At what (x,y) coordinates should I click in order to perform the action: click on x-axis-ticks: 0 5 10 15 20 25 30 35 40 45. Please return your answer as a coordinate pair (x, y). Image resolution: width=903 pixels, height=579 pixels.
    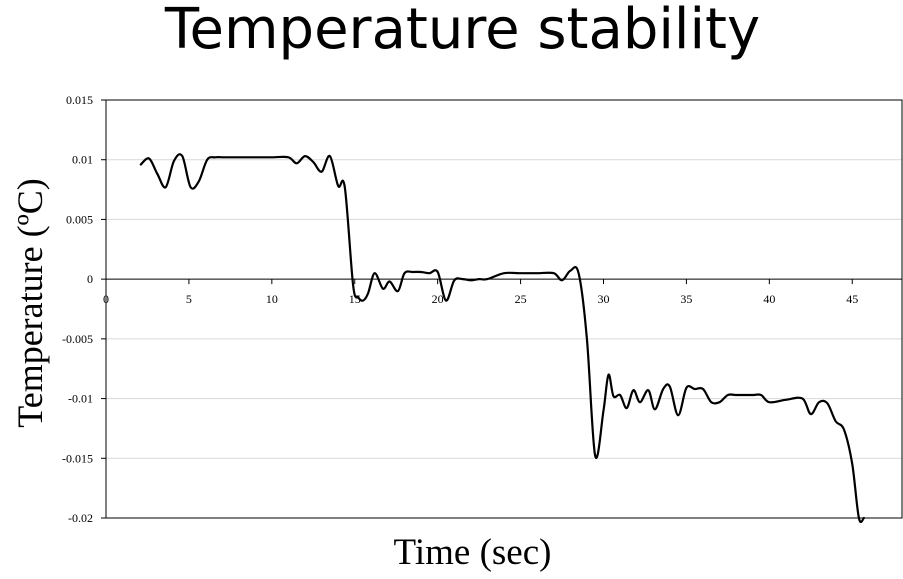
    Looking at the image, I should click on (480, 292).